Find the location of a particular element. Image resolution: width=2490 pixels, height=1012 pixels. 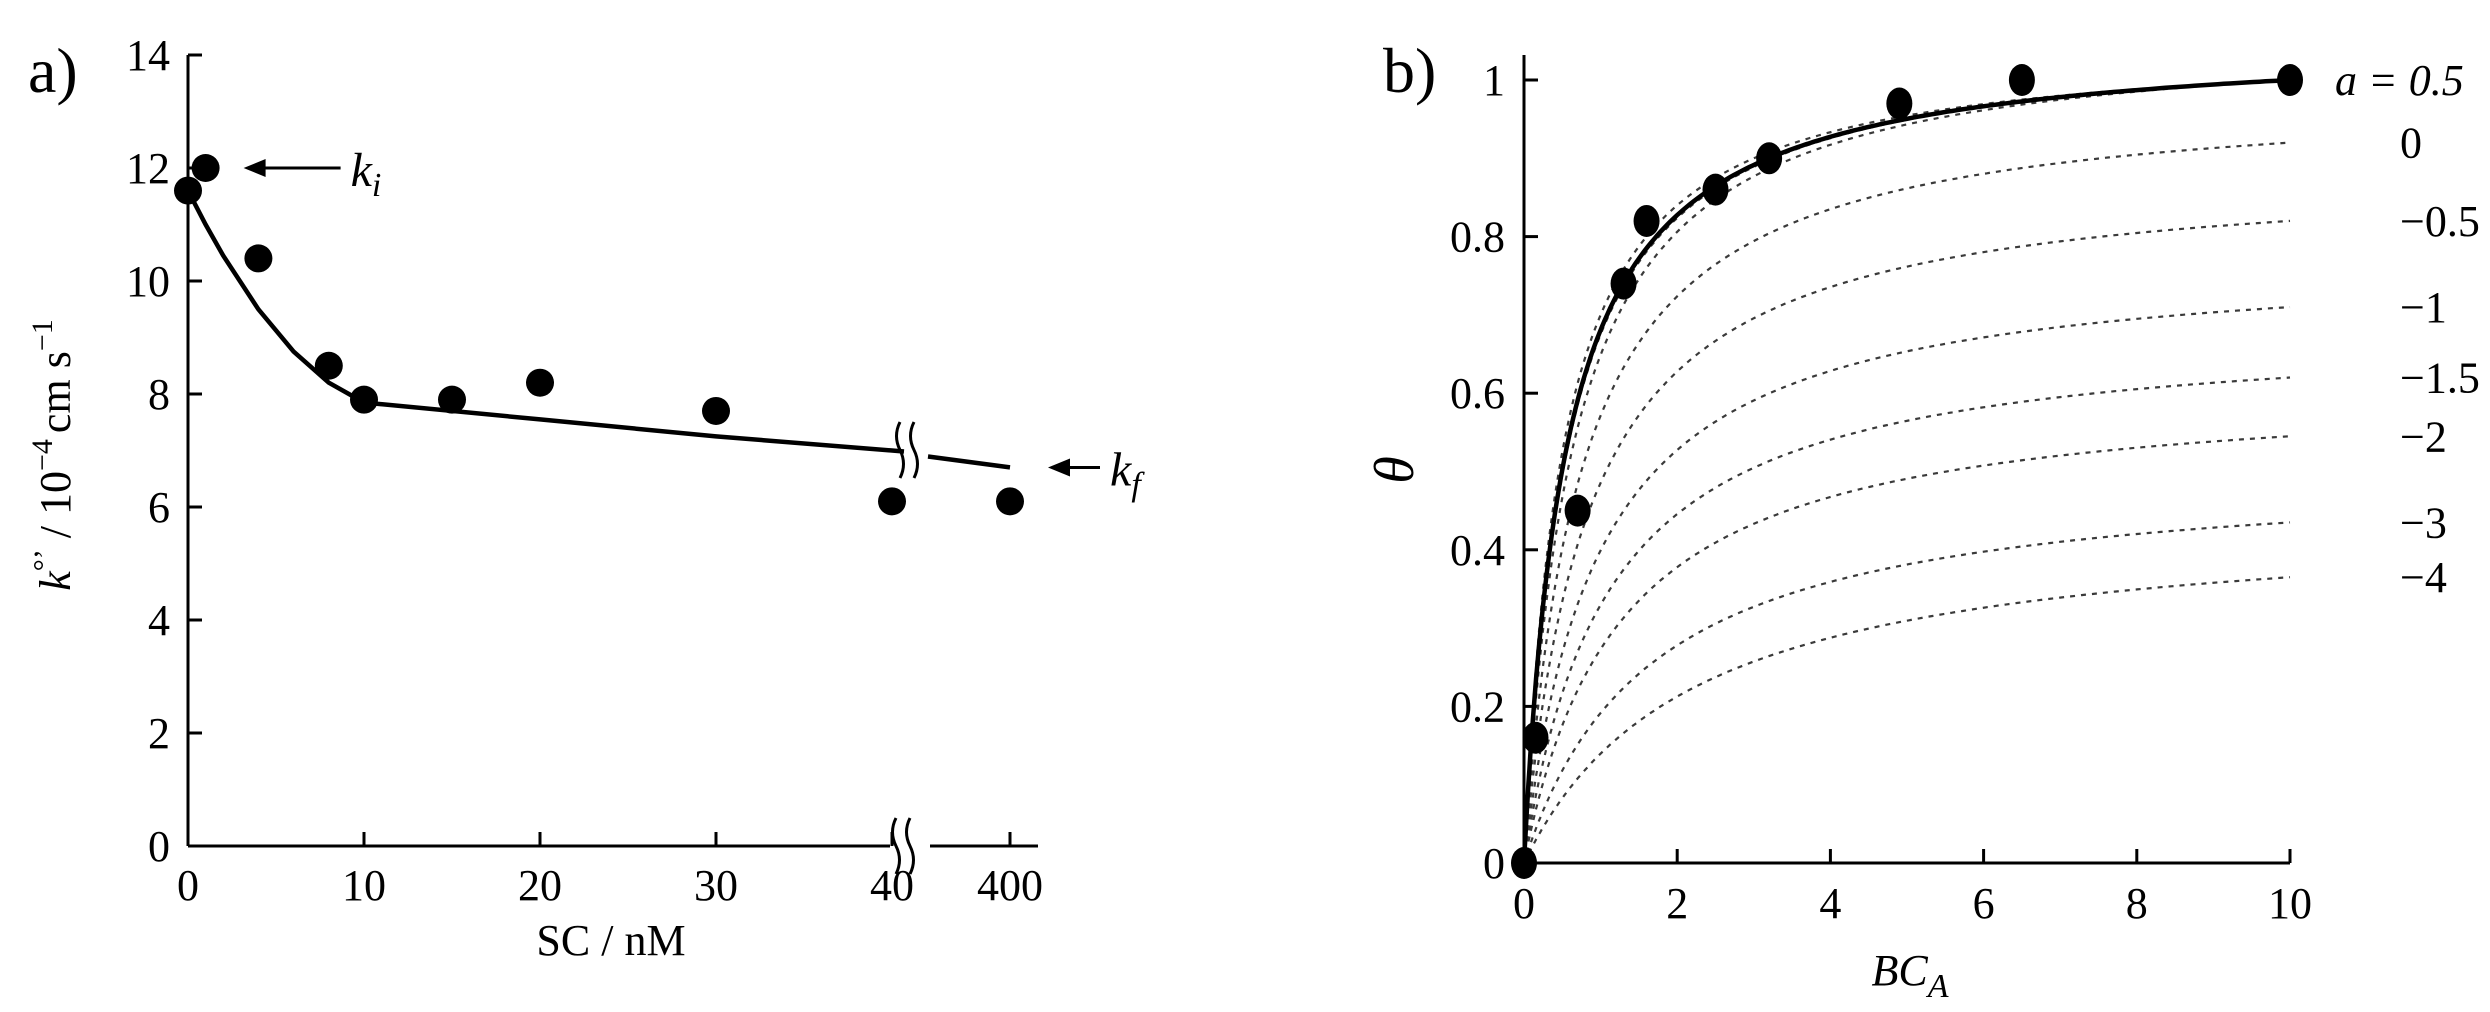

panel-b-curve-label-text: −1.5 is located at coordinates (2440, 378).